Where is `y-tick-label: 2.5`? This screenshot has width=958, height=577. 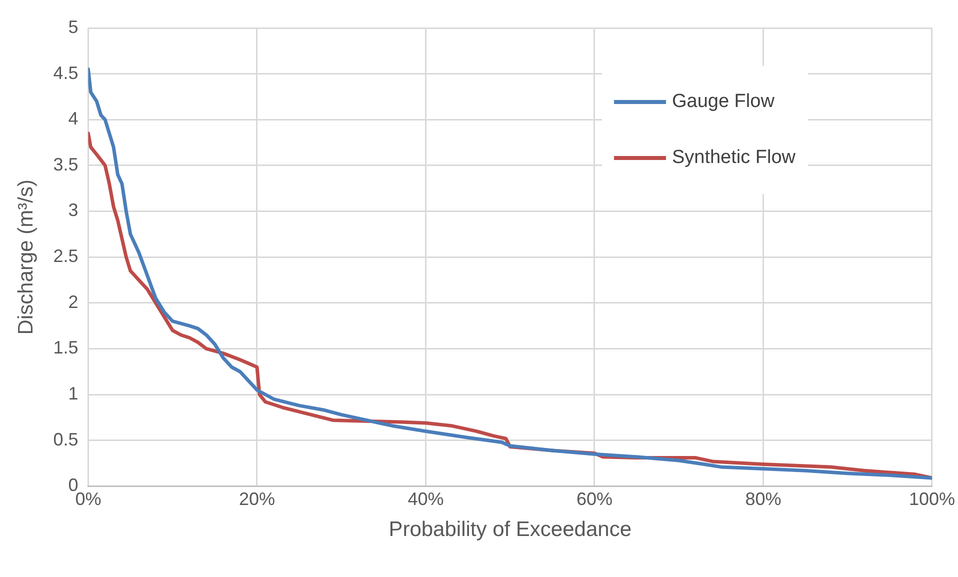 y-tick-label: 2.5 is located at coordinates (65, 256).